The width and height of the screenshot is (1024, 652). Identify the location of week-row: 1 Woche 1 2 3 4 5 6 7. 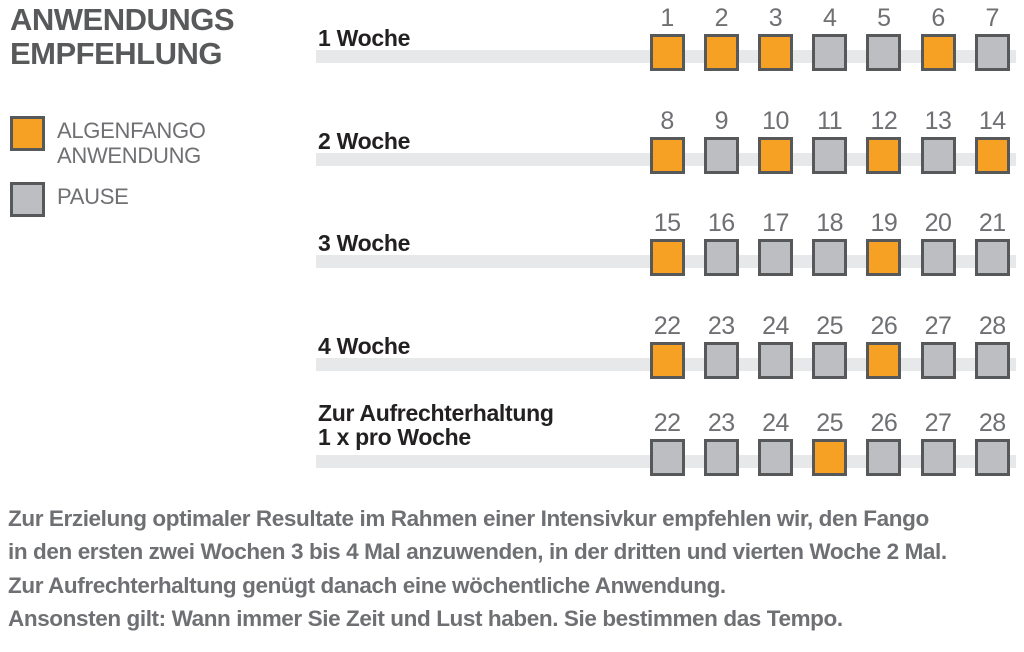
(512, 45).